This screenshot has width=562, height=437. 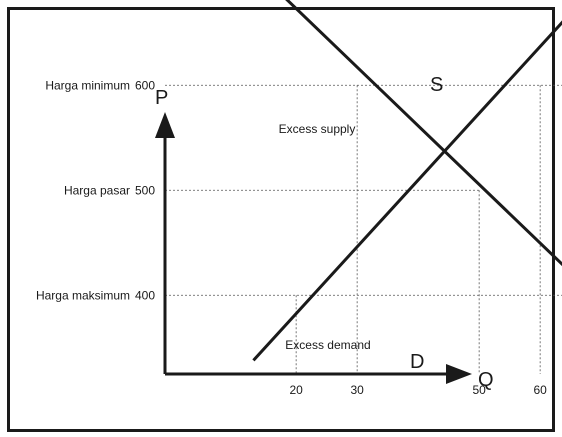 What do you see at coordinates (479, 390) in the screenshot?
I see `x-tick-label-50: 50` at bounding box center [479, 390].